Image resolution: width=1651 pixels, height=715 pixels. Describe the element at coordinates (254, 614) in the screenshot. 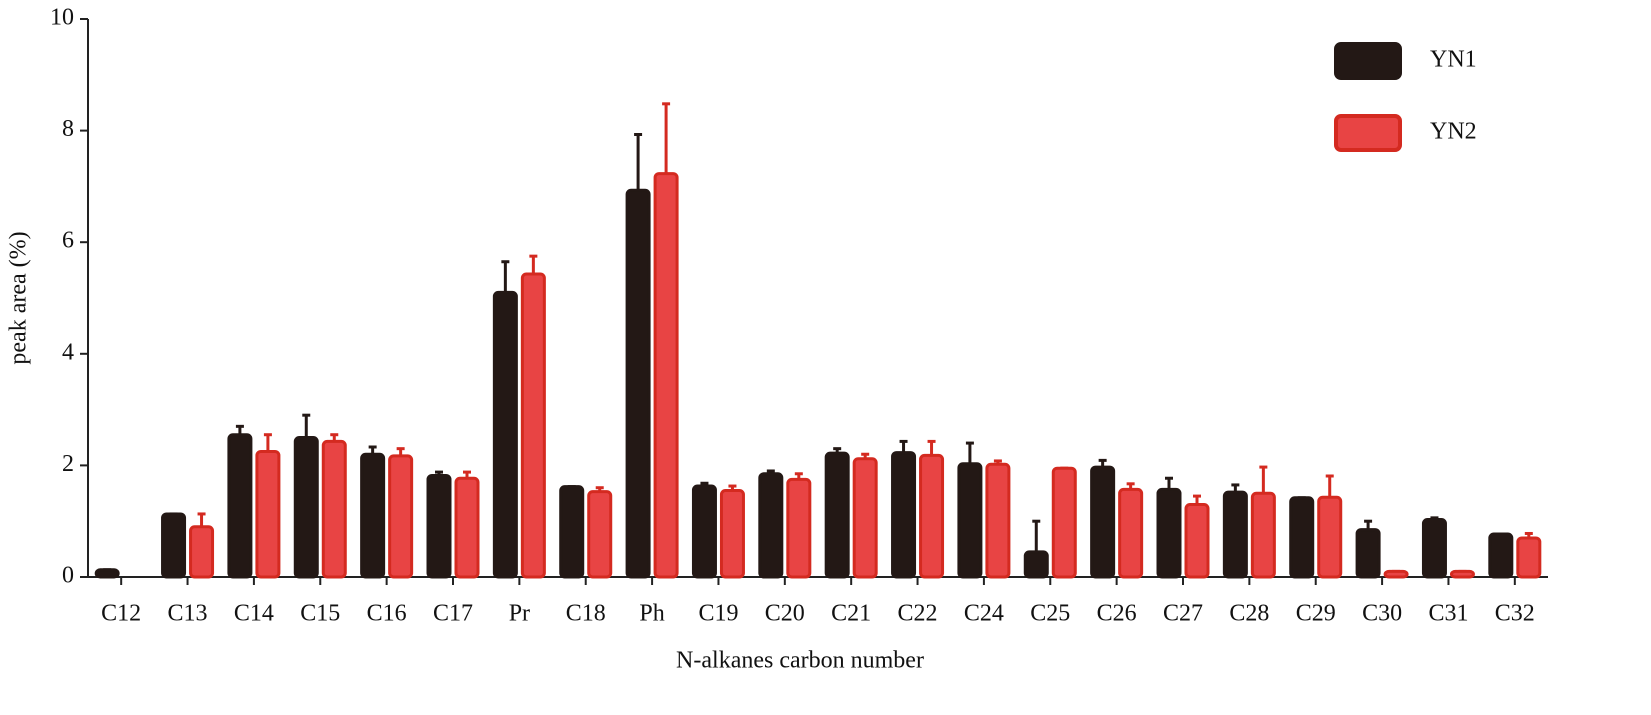

I see `x-tick-label: C14` at that location.